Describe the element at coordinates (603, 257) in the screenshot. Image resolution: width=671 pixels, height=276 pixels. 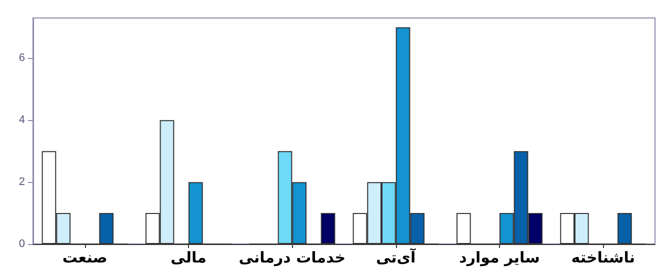
I see `x-tick-label: ناشناخته` at that location.